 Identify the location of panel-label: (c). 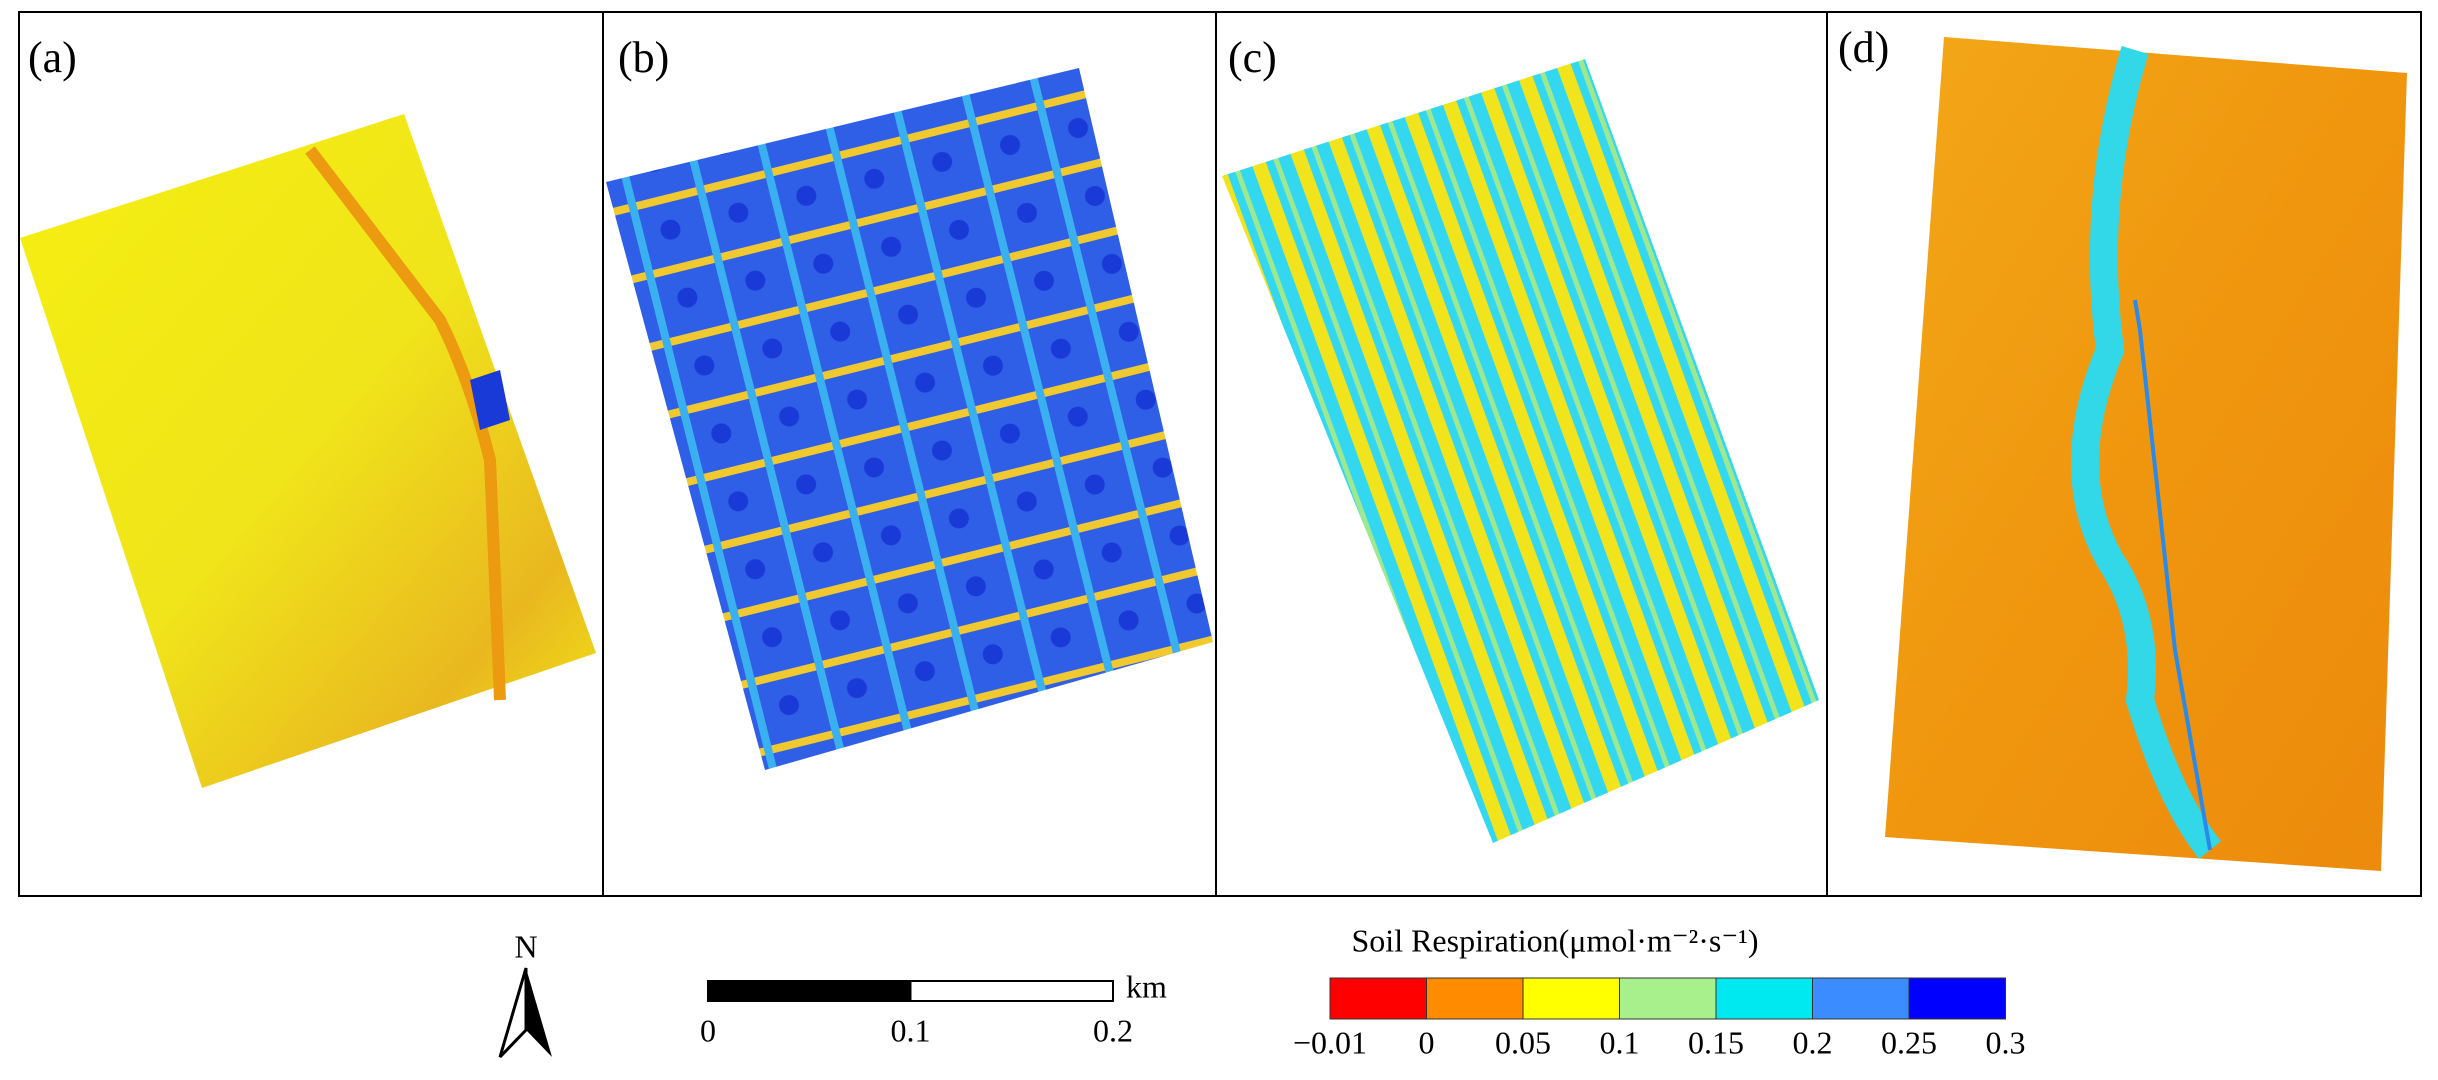
(1252, 57).